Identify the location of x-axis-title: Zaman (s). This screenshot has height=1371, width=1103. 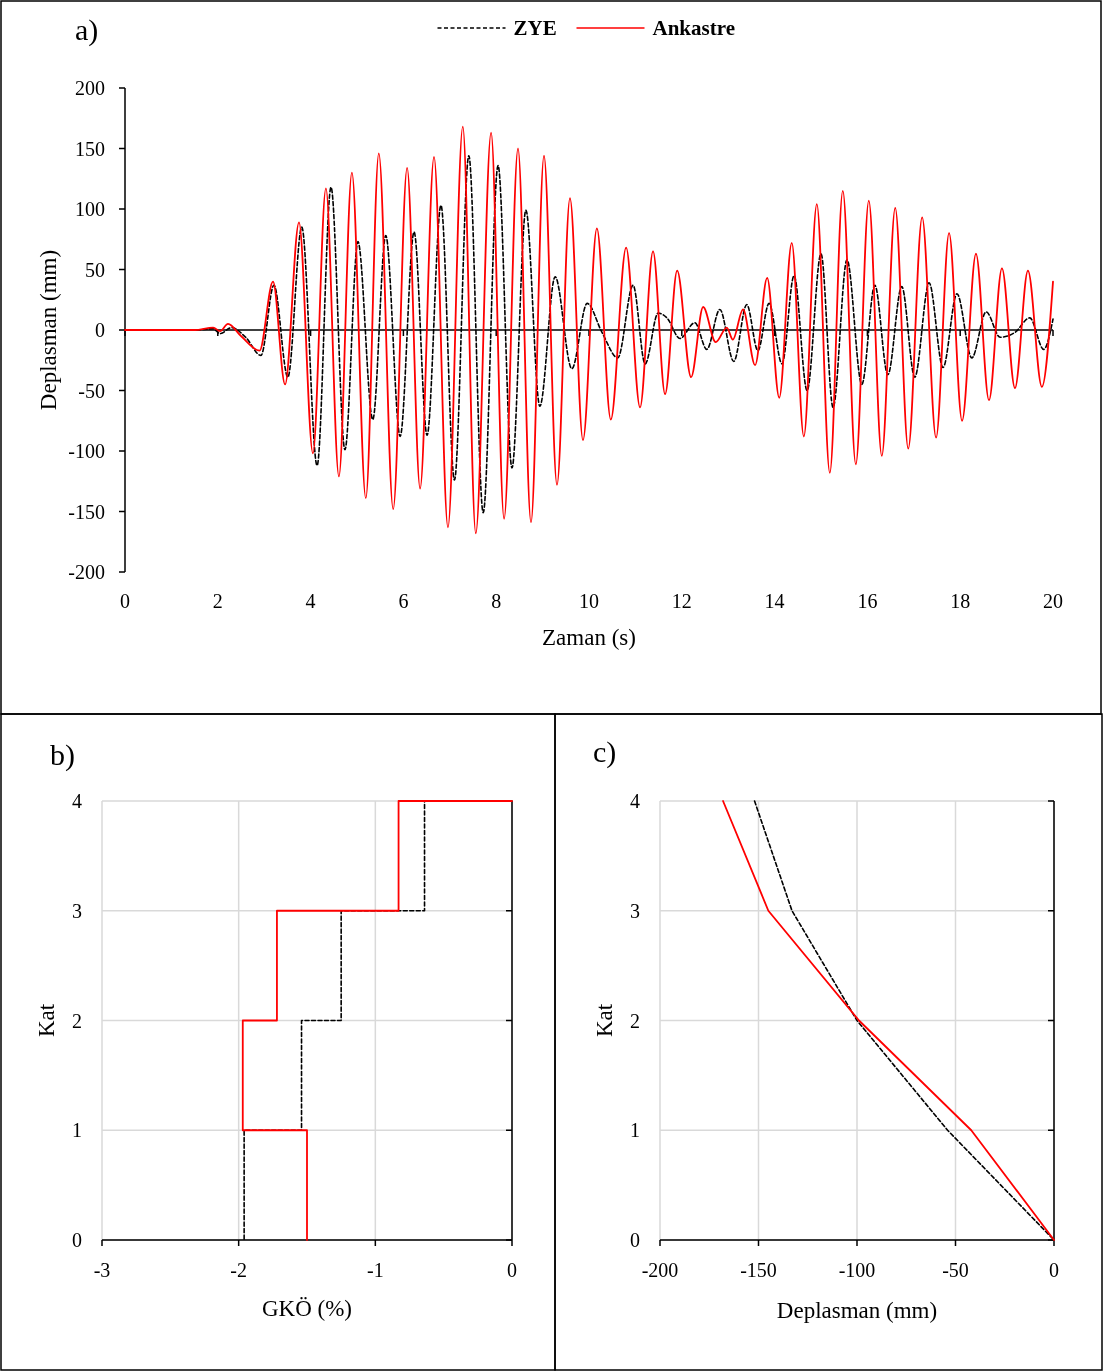
(589, 637).